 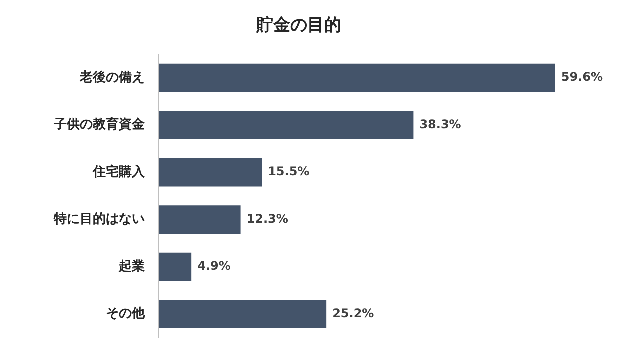 I want to click on data-label: 4.9%, so click(x=214, y=266).